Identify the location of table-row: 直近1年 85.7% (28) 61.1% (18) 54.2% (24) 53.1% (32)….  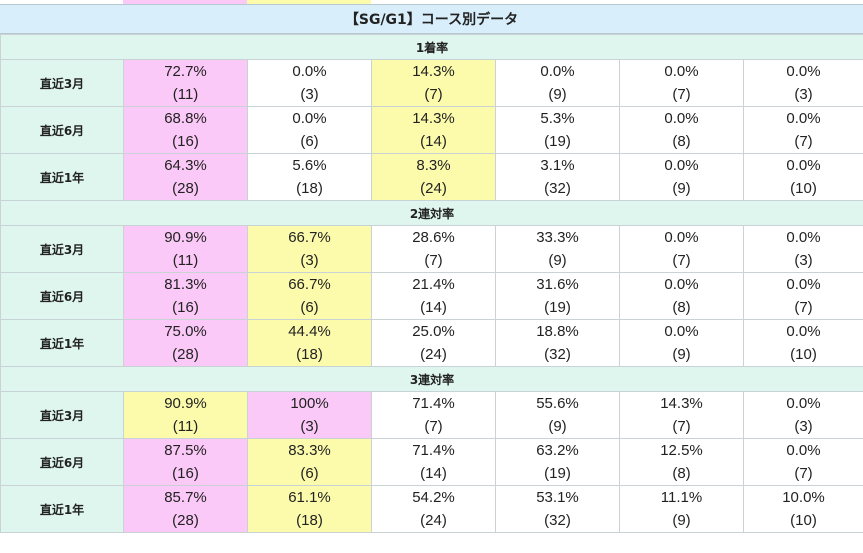
(431, 509).